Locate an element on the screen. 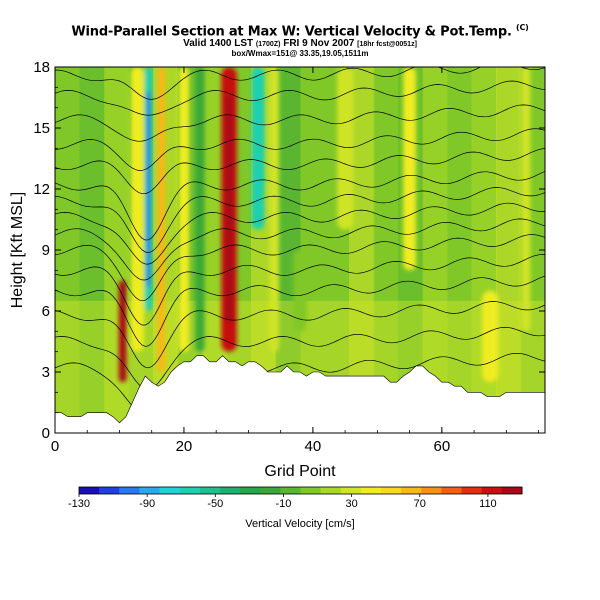  x-axis-label: Grid Point is located at coordinates (300, 471).